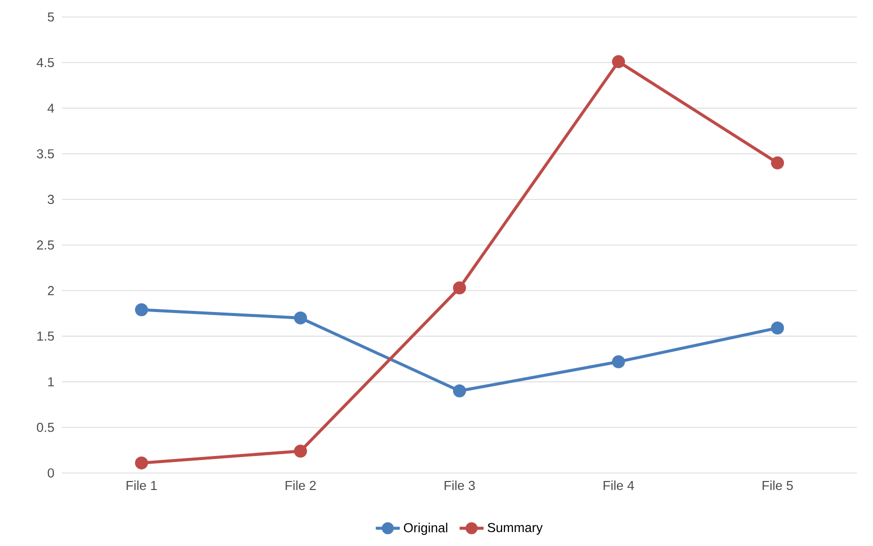 This screenshot has height=546, width=873. What do you see at coordinates (51, 199) in the screenshot?
I see `y-tick-label: 3` at bounding box center [51, 199].